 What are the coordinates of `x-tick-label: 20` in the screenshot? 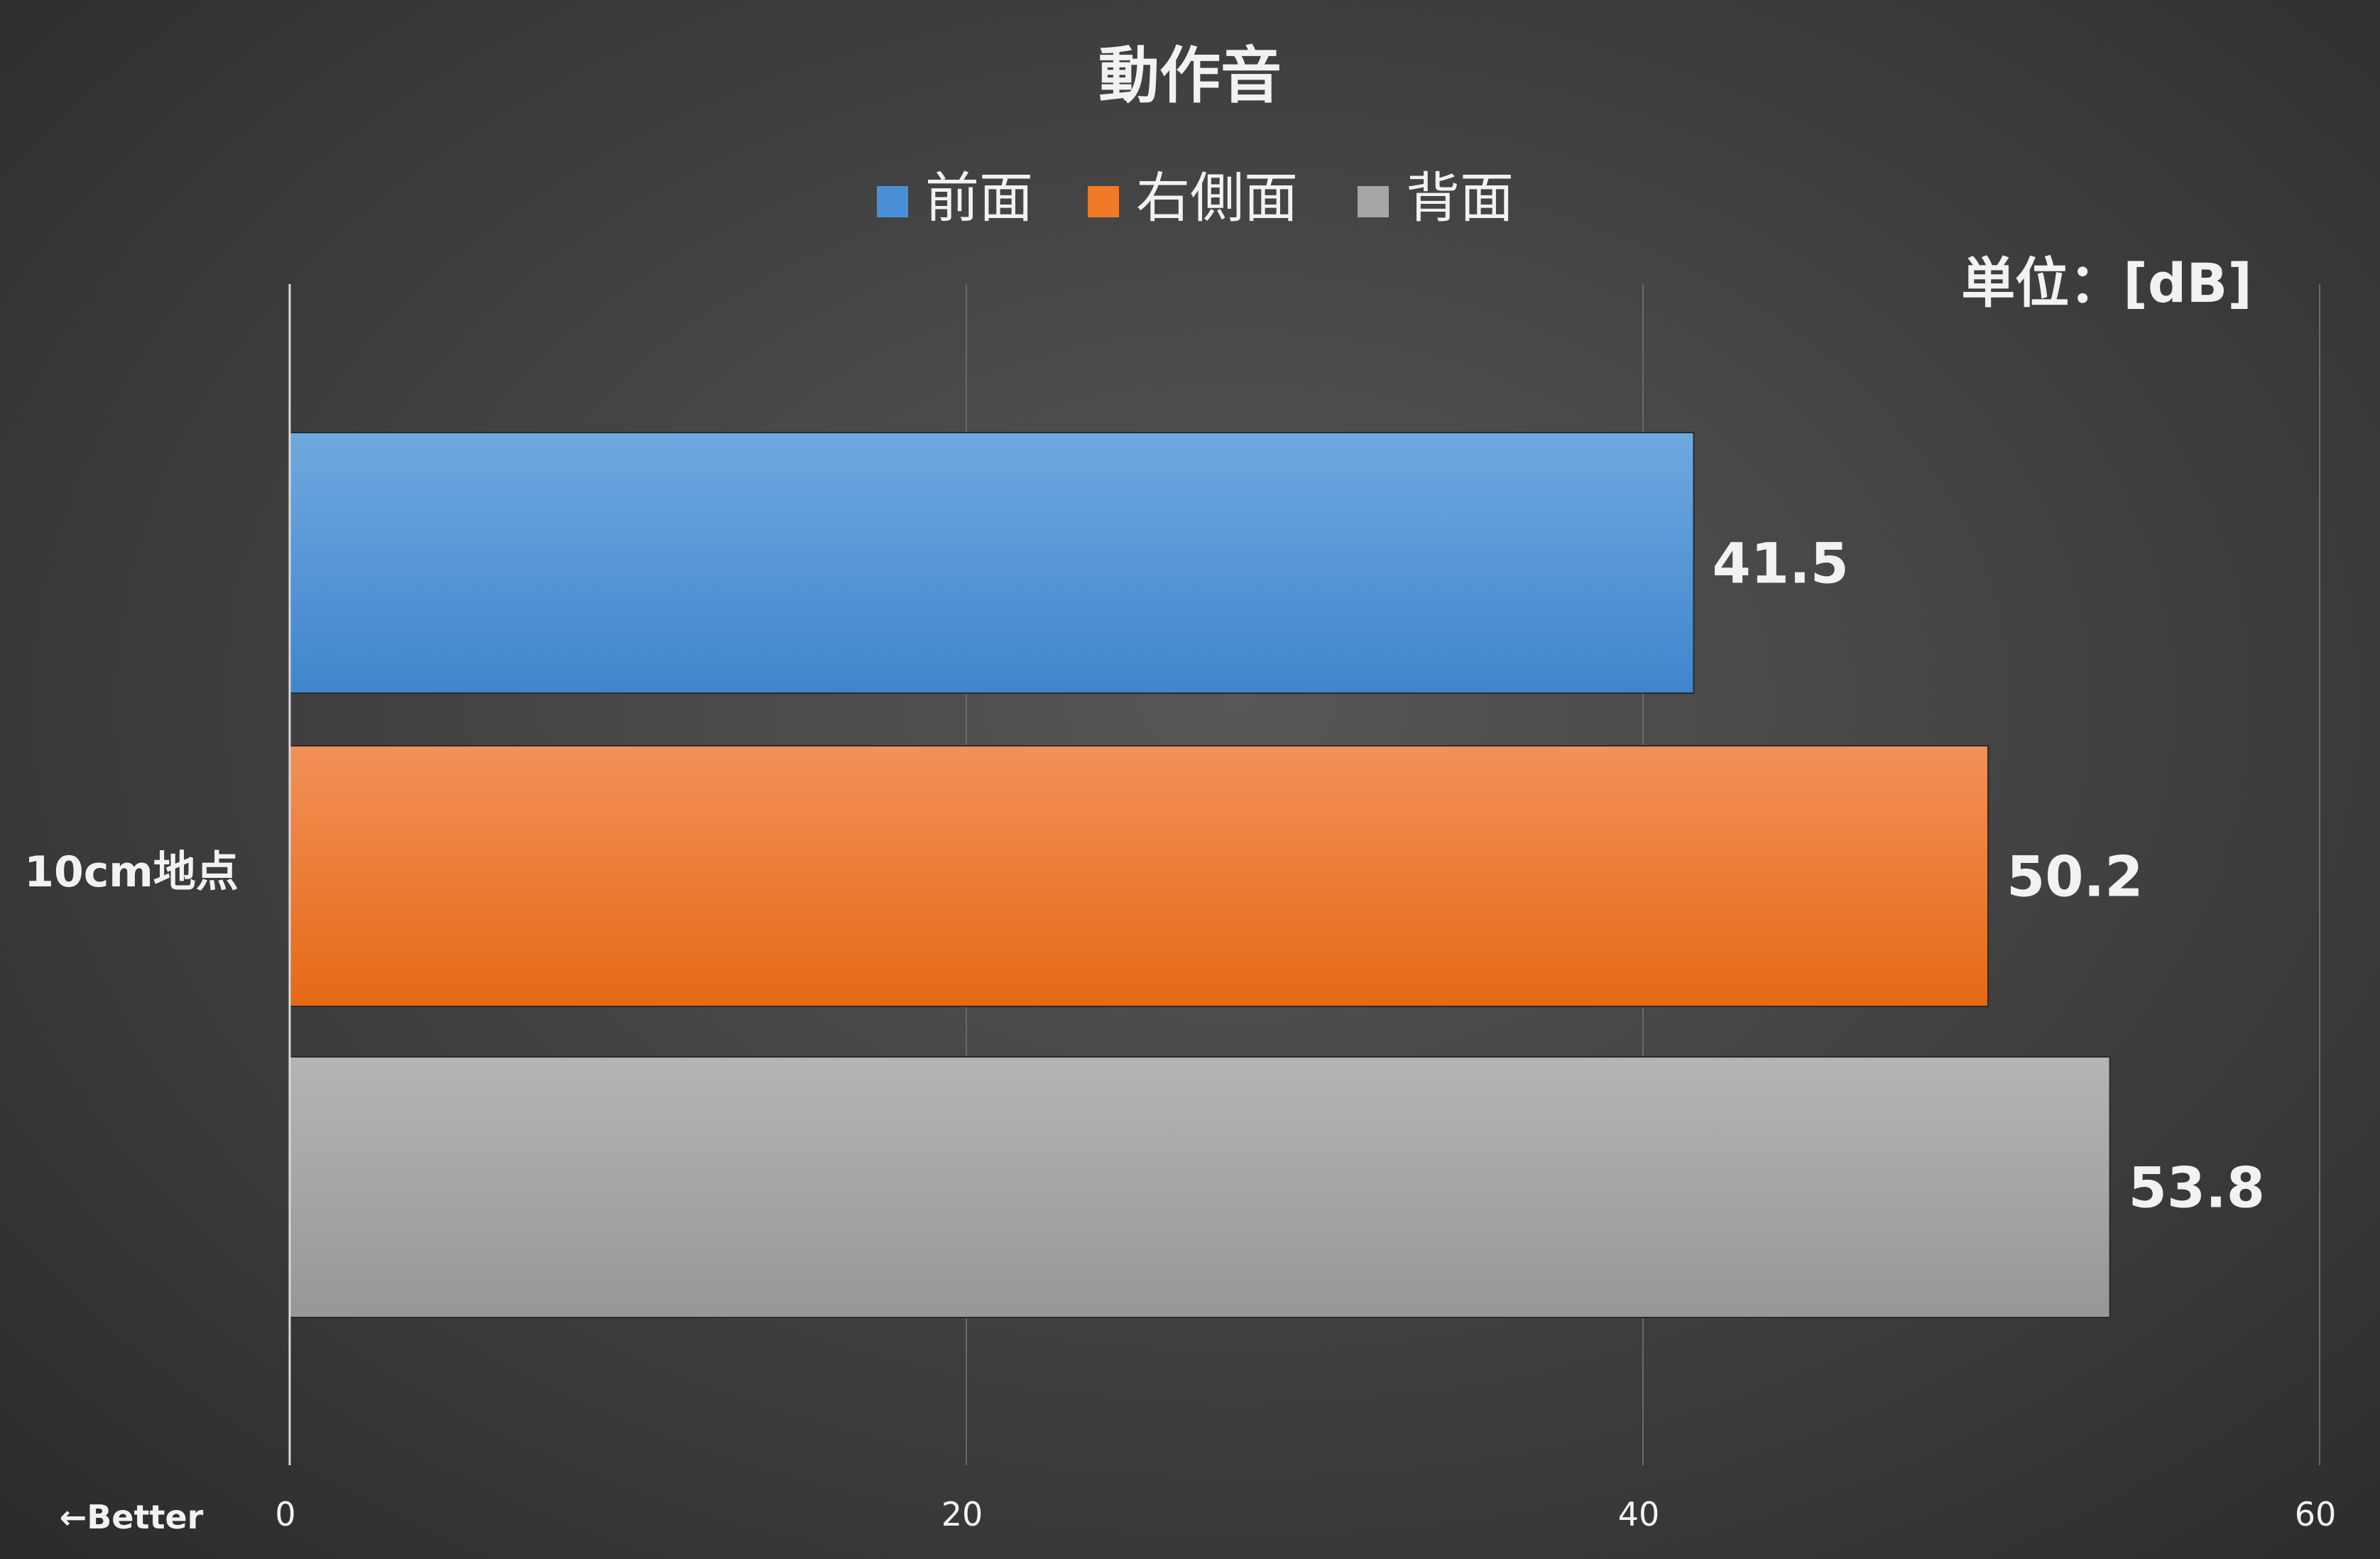 It's located at (962, 1514).